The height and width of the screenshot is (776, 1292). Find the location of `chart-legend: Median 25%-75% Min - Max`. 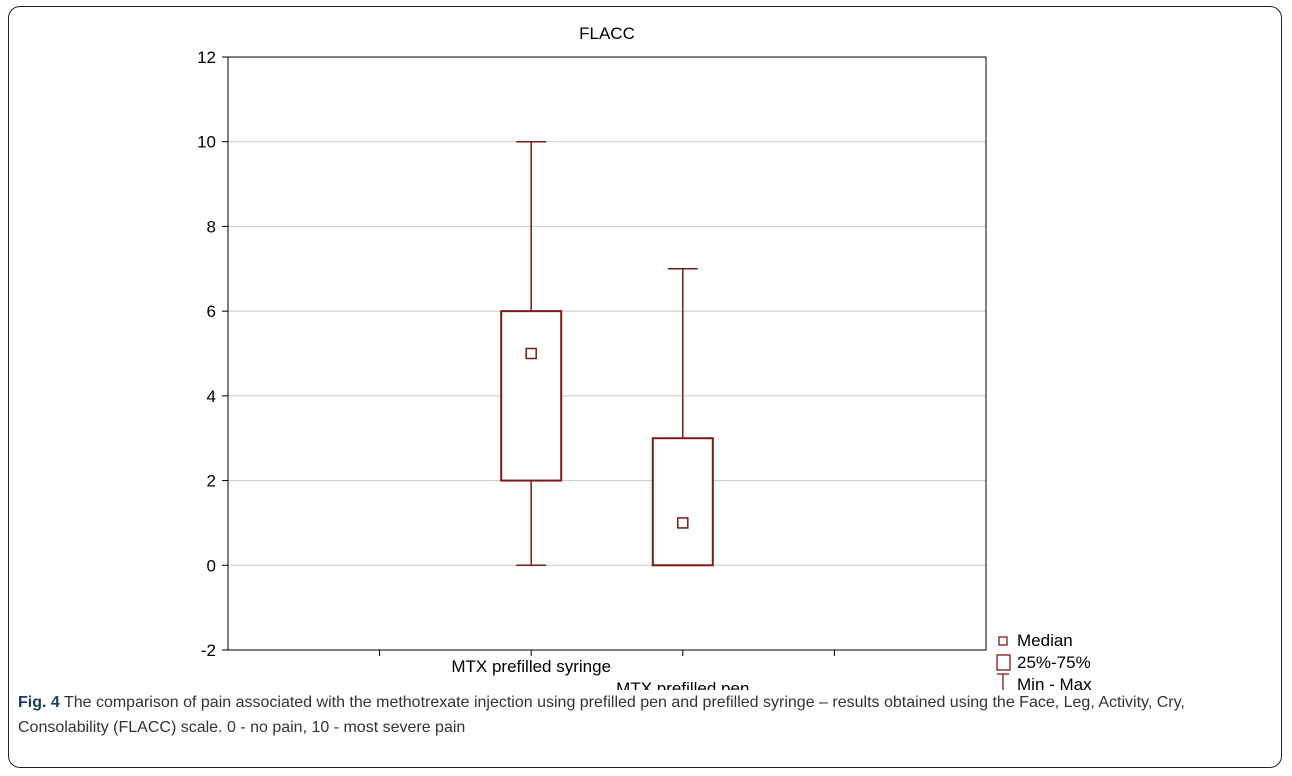

chart-legend: Median 25%-75% Min - Max is located at coordinates (1044, 660).